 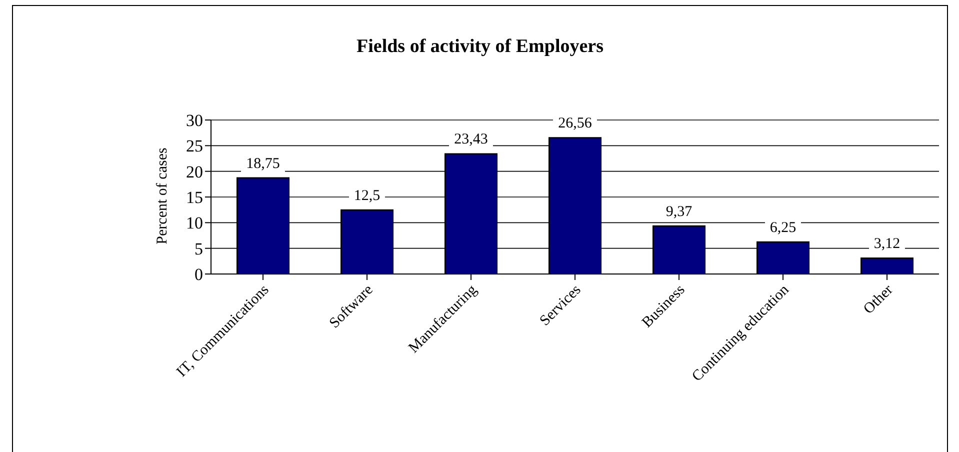 I want to click on data-label: 9,37, so click(x=679, y=212).